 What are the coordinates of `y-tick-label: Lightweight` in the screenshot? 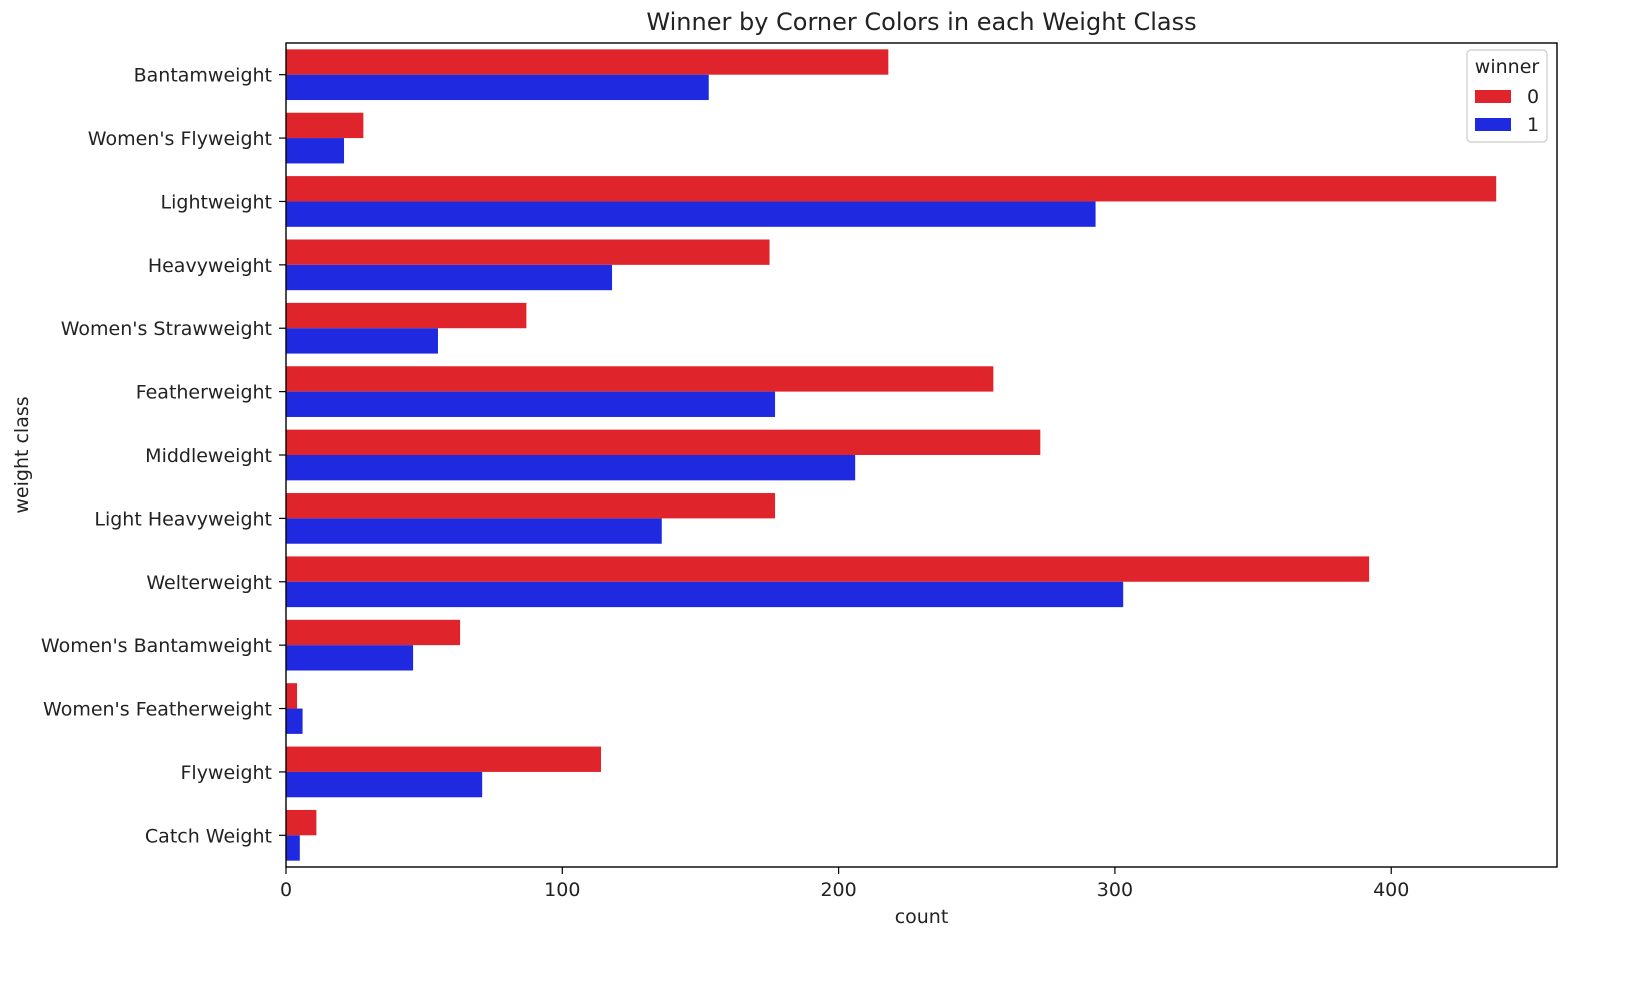 It's located at (216, 202).